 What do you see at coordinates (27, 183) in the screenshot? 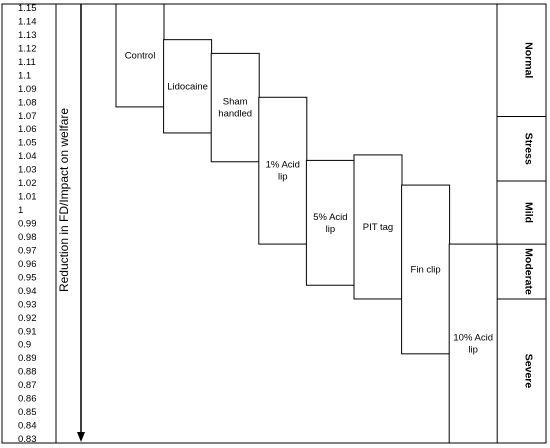
I see `y-tick-label: 1.02` at bounding box center [27, 183].